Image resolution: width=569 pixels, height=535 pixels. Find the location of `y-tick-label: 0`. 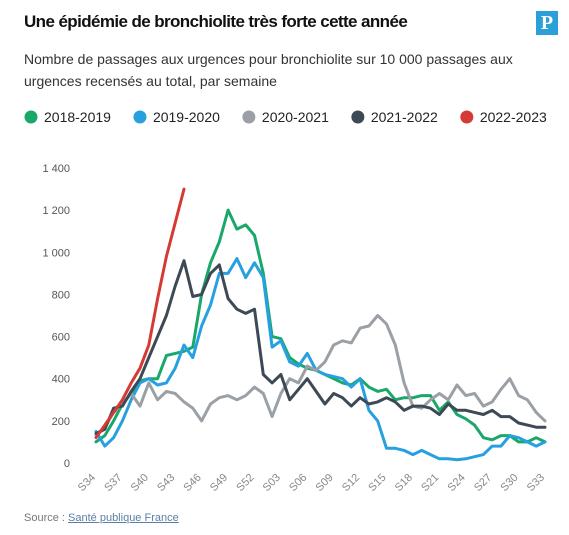

y-tick-label: 0 is located at coordinates (67, 464).